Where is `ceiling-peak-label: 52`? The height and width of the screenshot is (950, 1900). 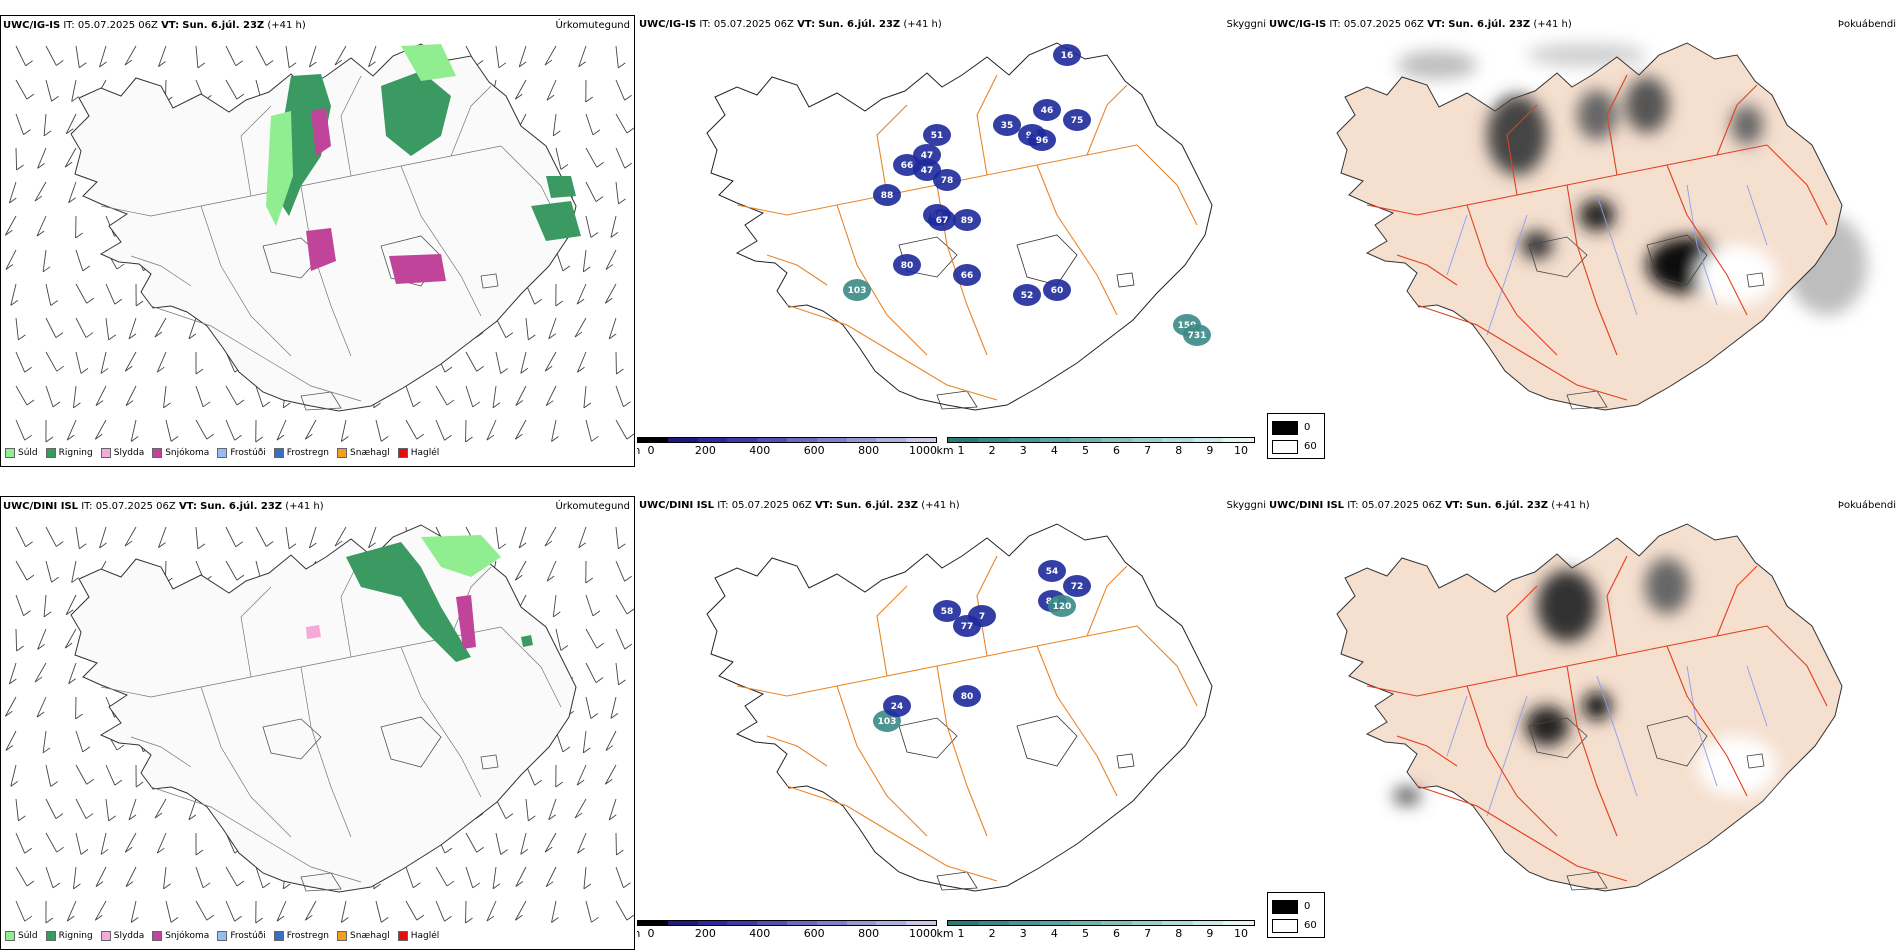
ceiling-peak-label: 52 is located at coordinates (1027, 296).